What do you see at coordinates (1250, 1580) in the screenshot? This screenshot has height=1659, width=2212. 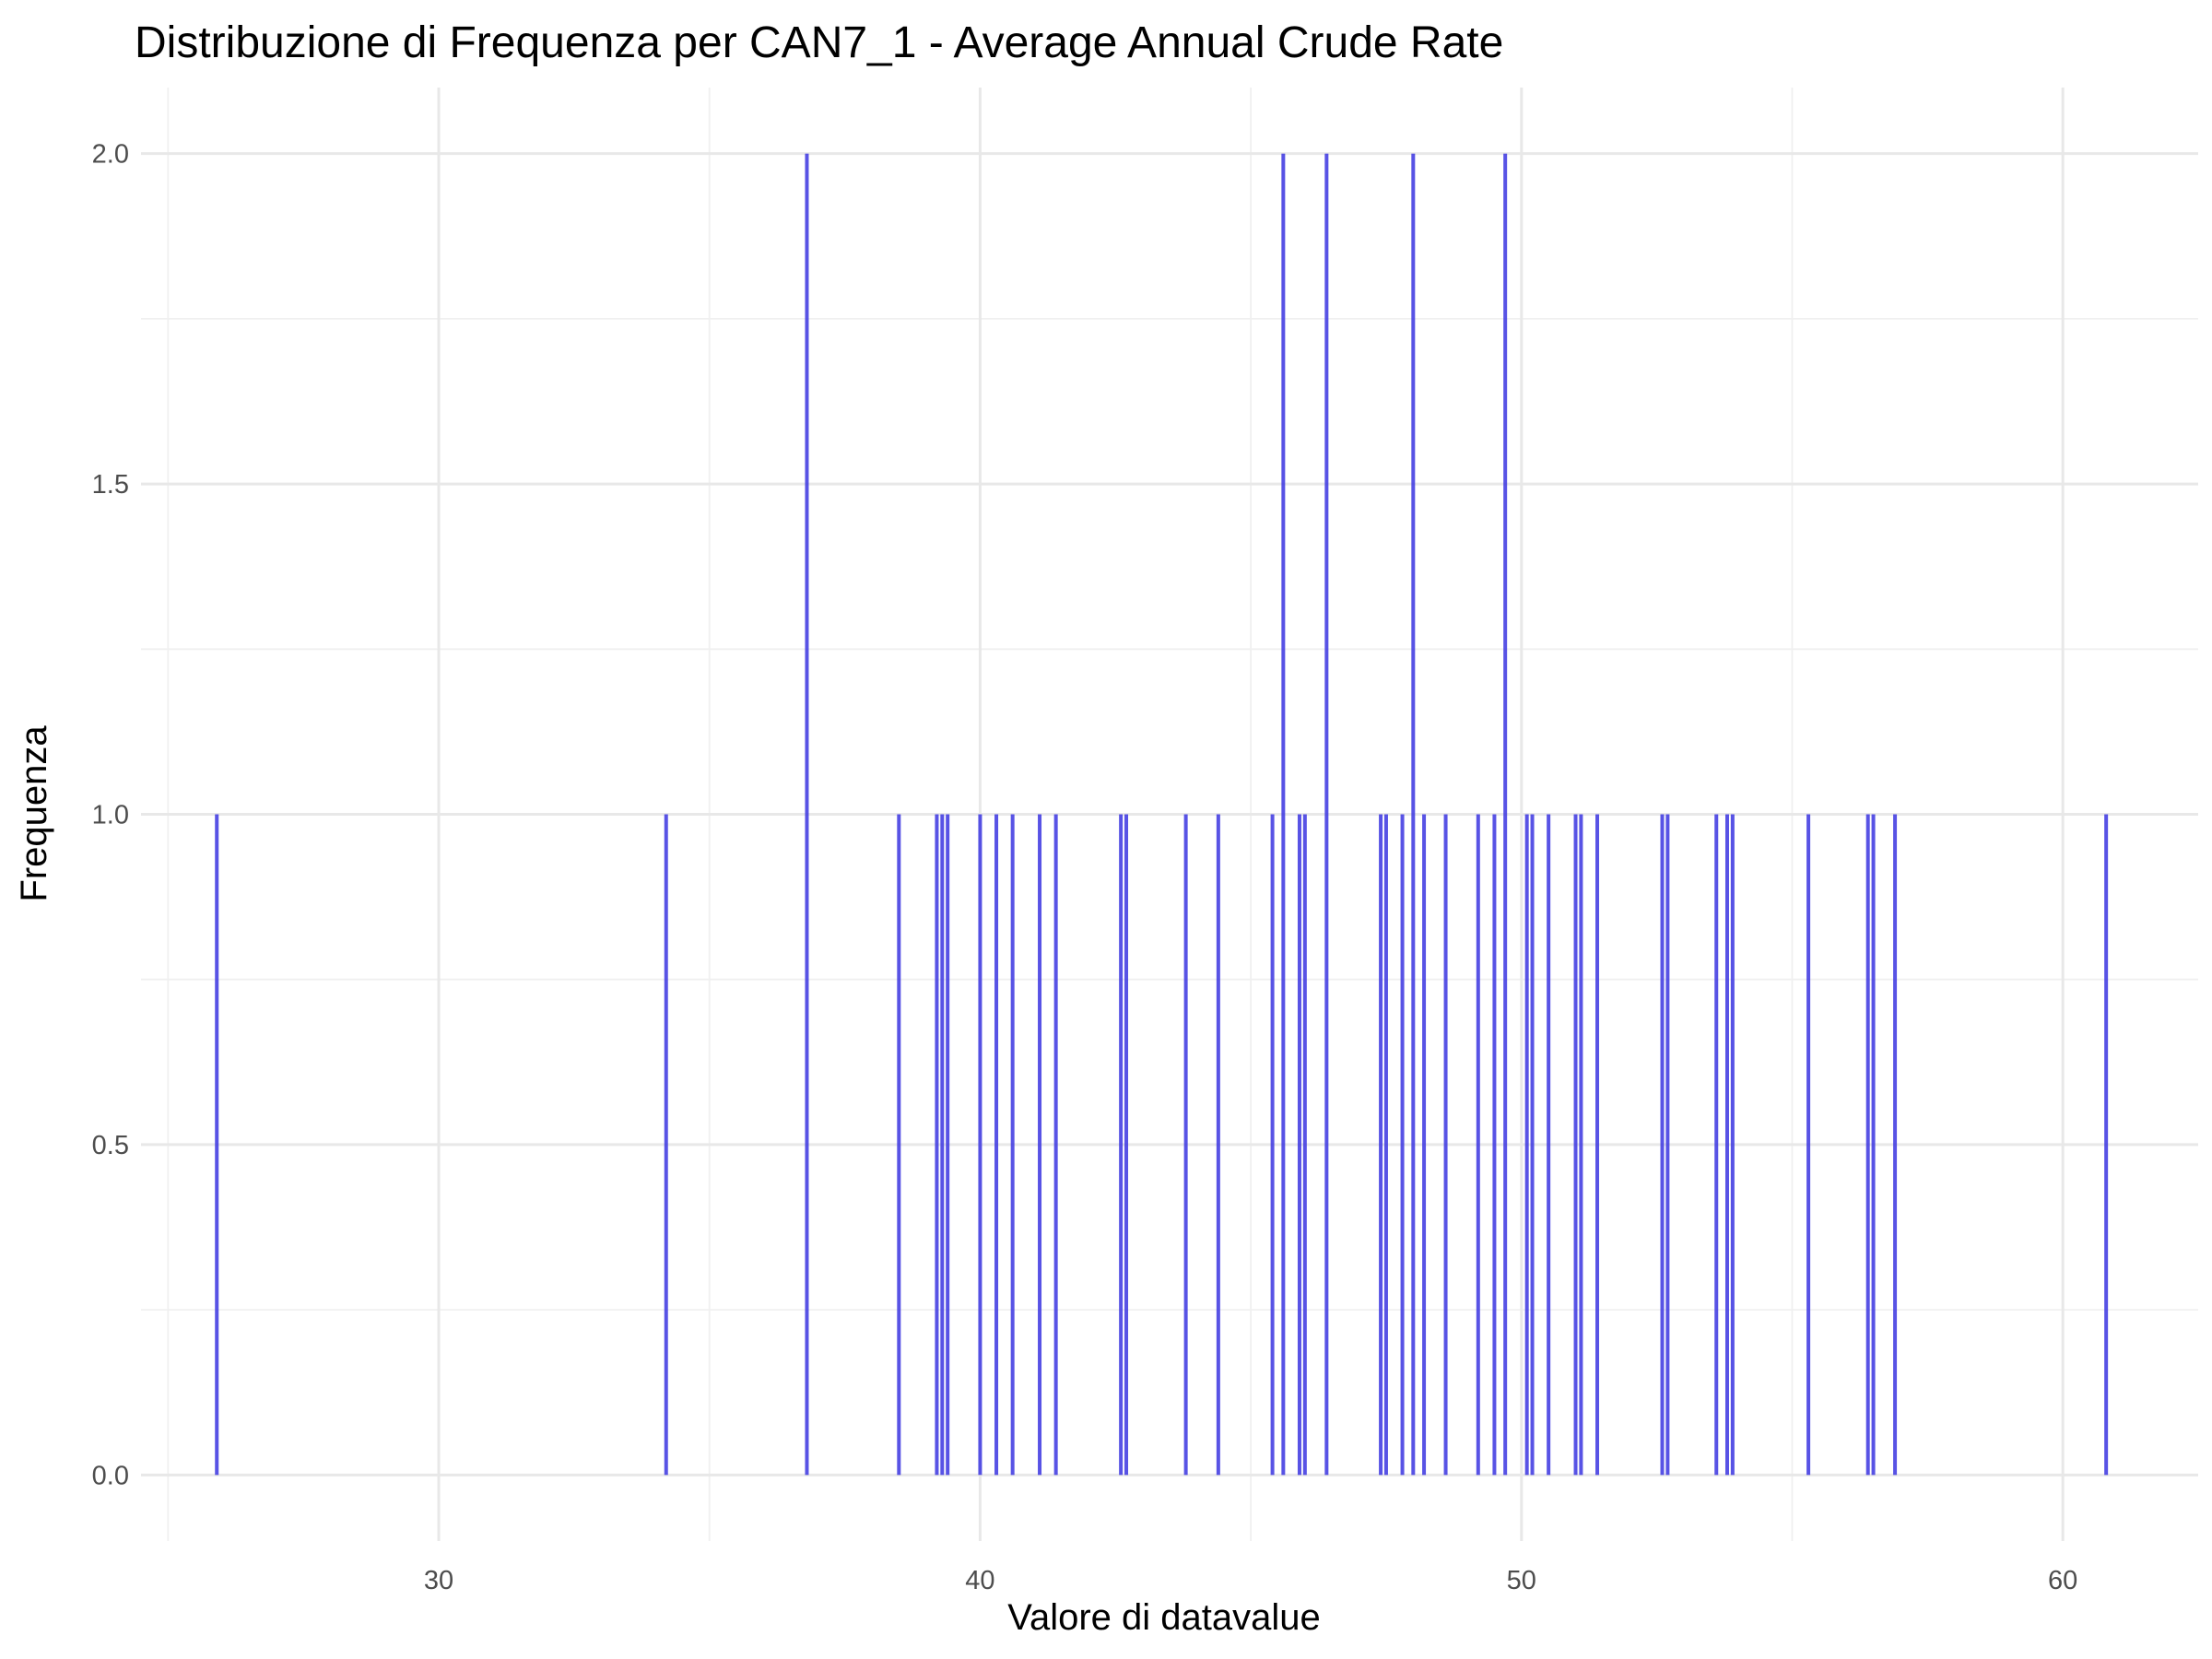 I see `x-tick-labels: 30 40 50 60` at bounding box center [1250, 1580].